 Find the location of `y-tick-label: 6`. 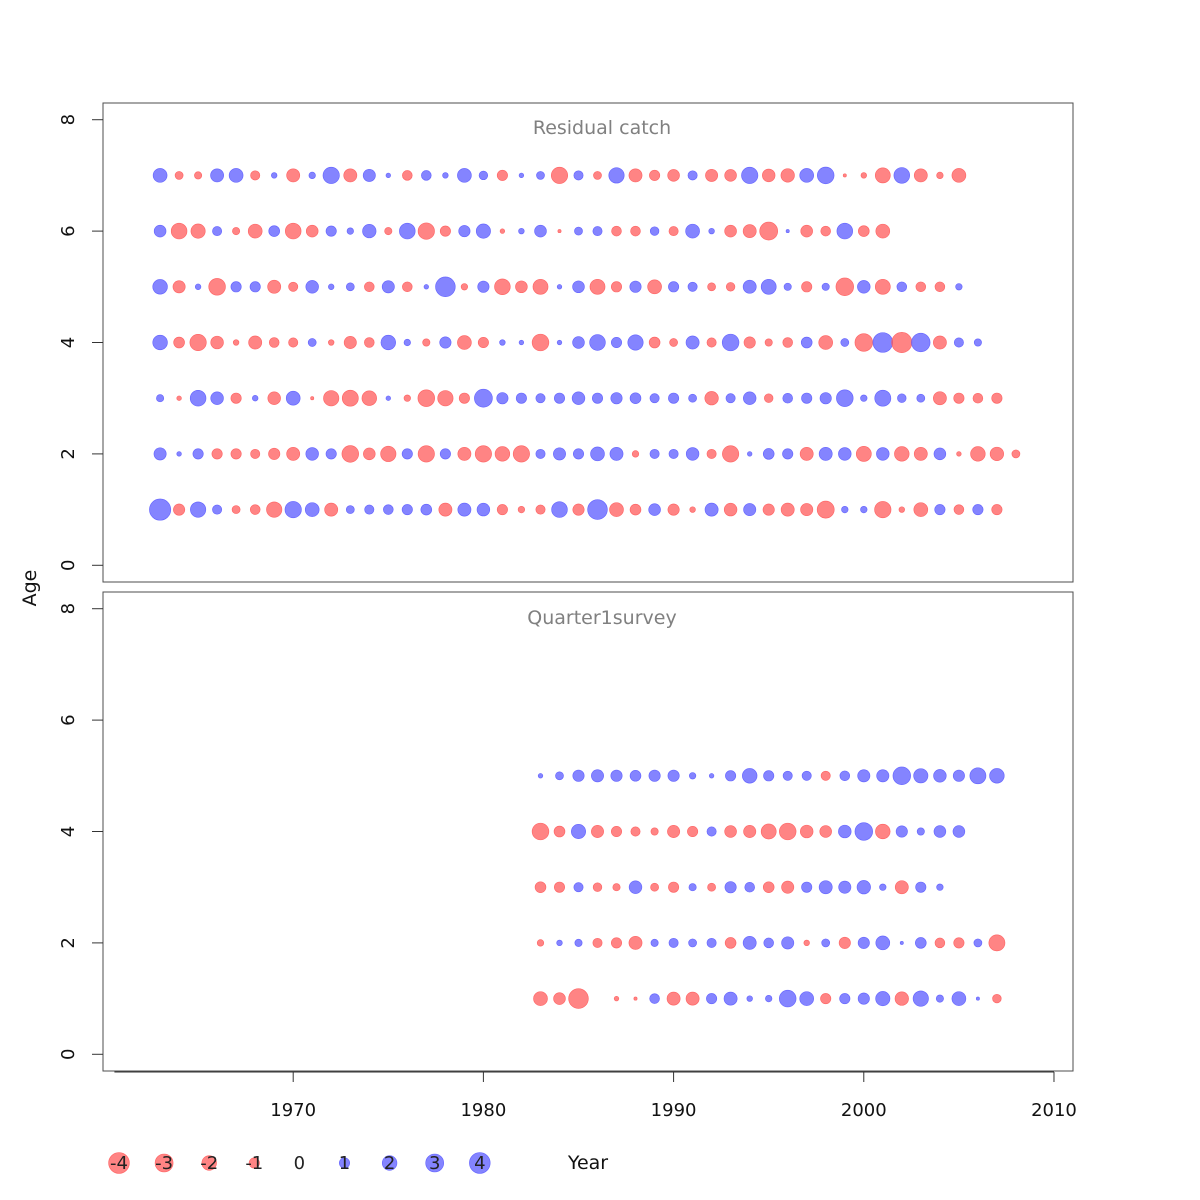

y-tick-label: 6 is located at coordinates (68, 230).